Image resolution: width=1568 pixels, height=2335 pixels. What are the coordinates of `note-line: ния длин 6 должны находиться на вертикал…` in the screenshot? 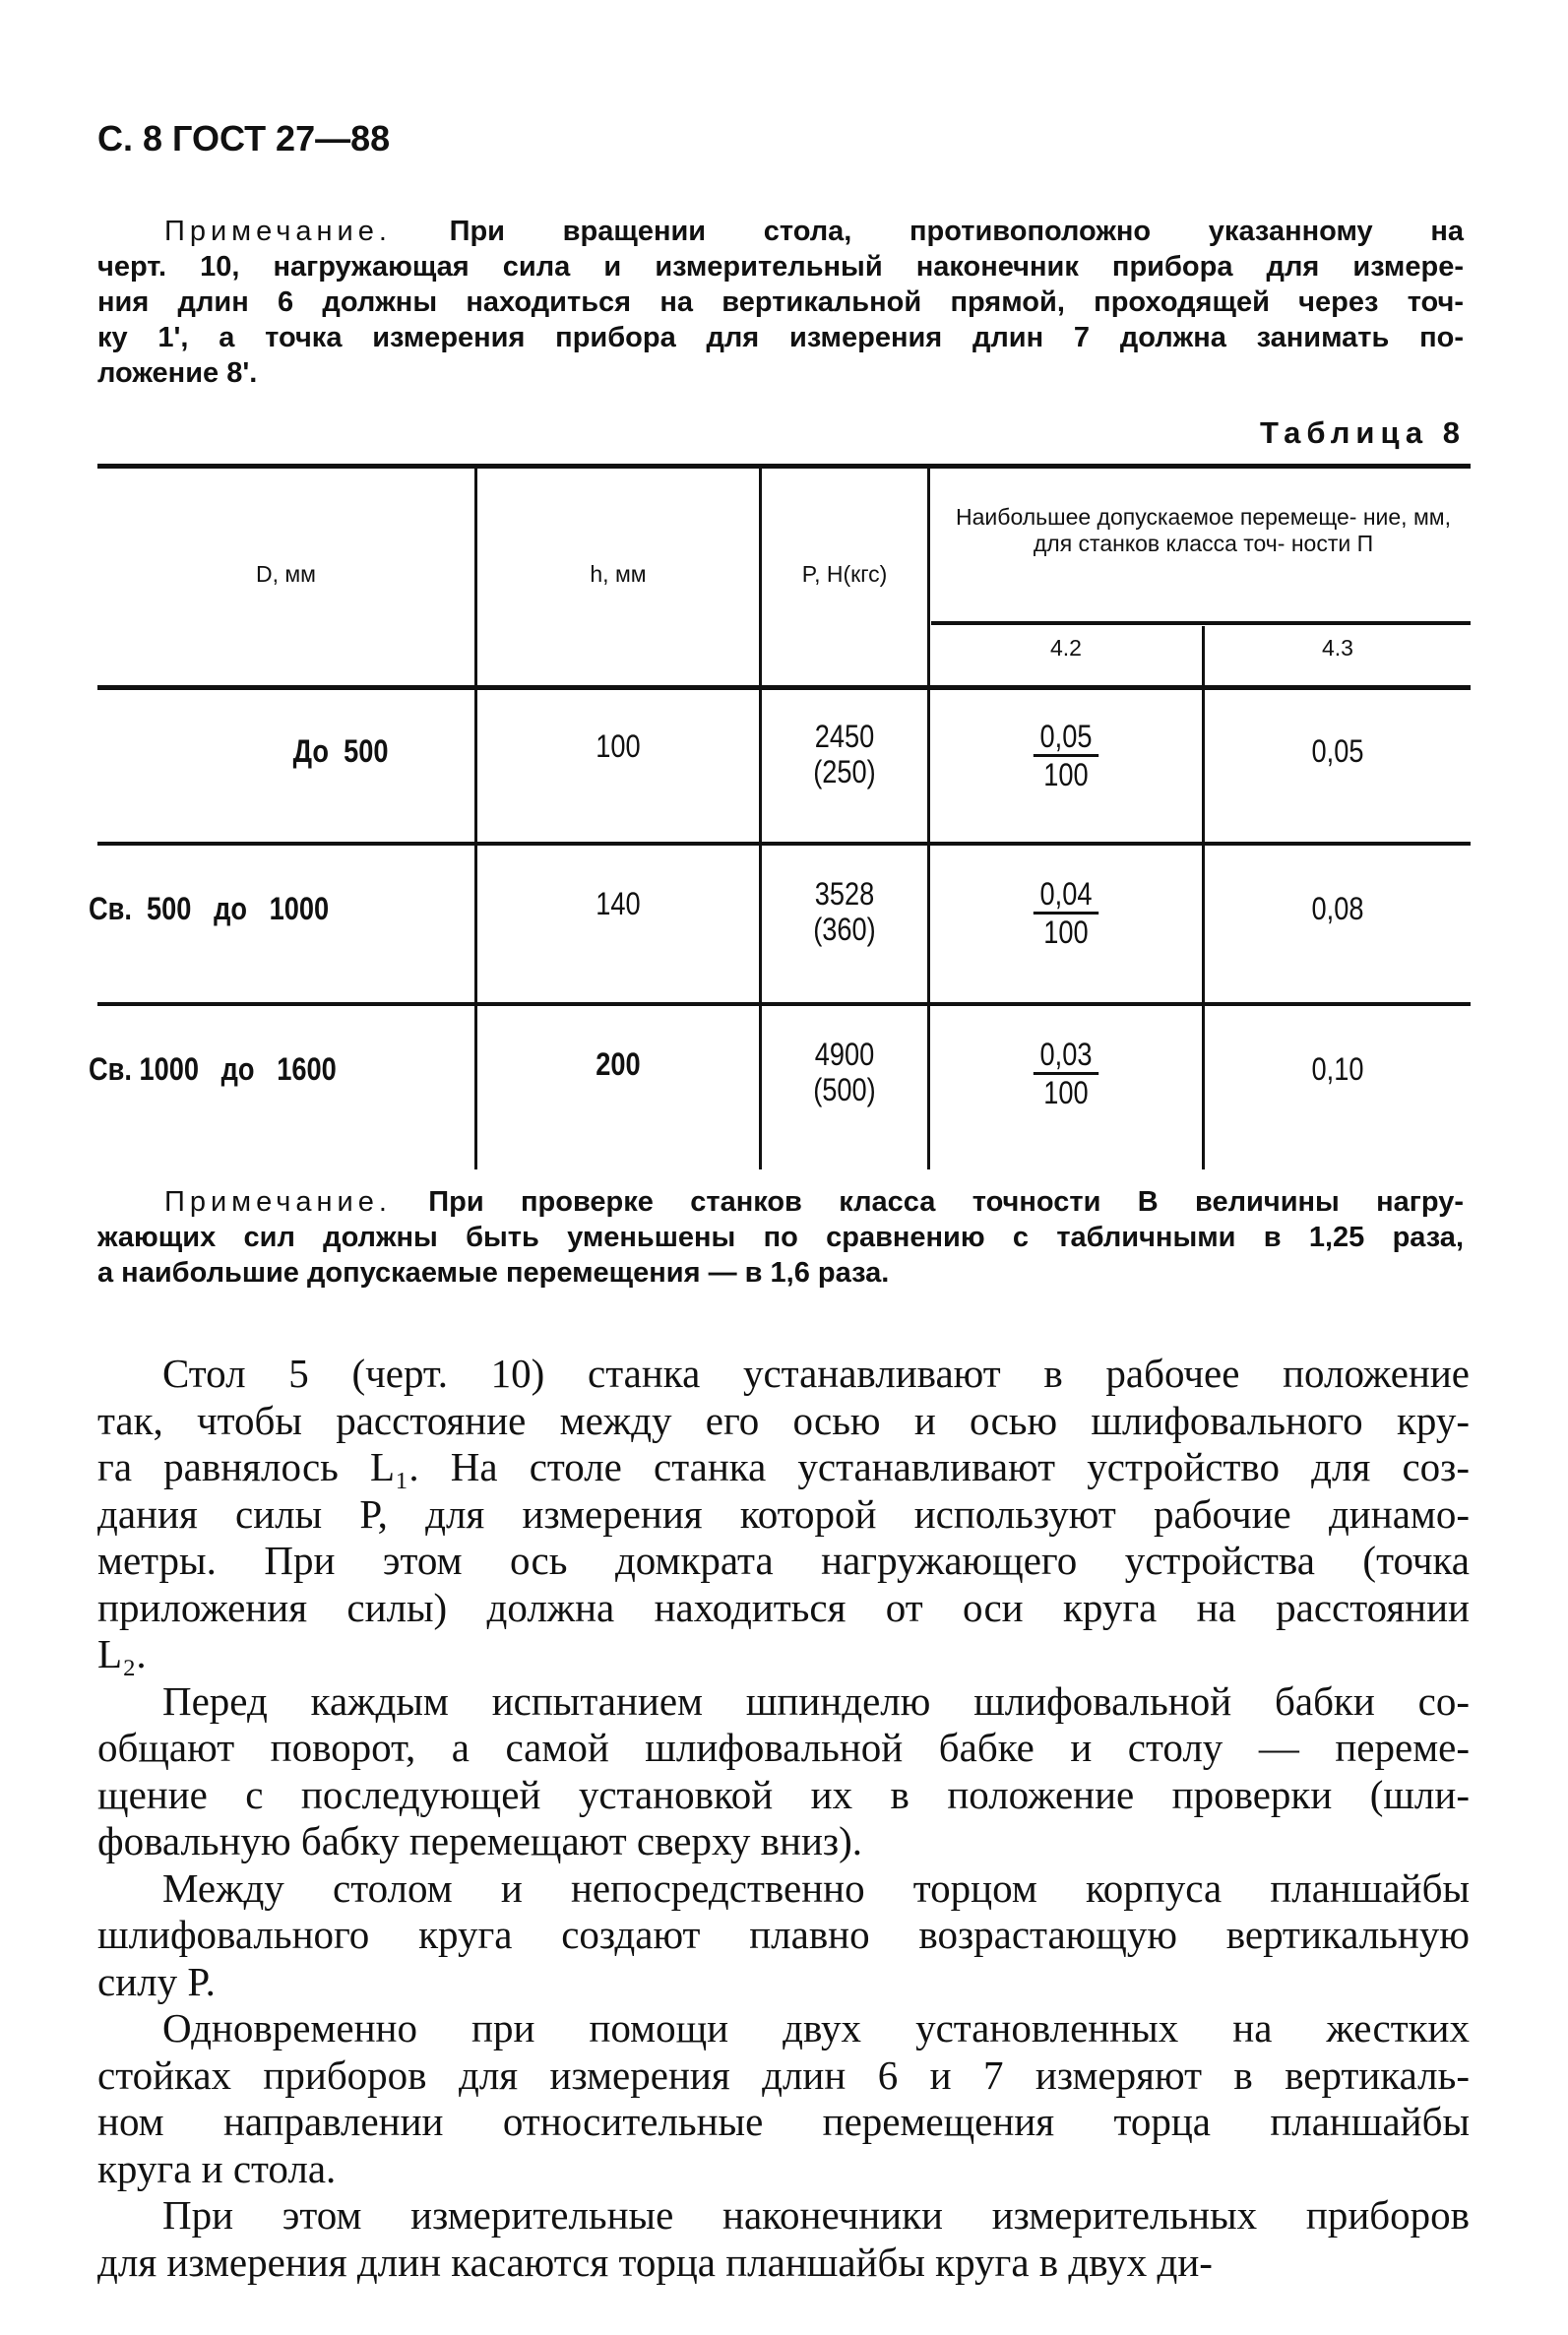 It's located at (780, 302).